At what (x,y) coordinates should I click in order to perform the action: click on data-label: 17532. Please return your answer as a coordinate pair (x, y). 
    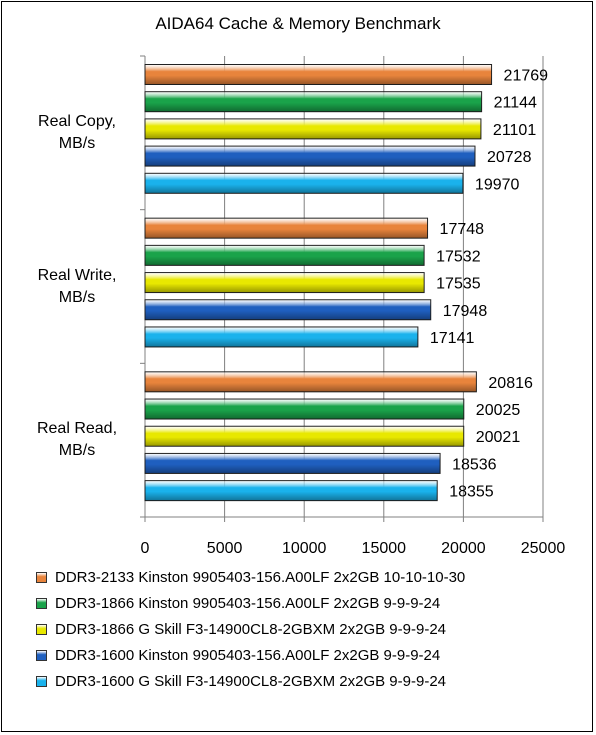
    Looking at the image, I should click on (458, 256).